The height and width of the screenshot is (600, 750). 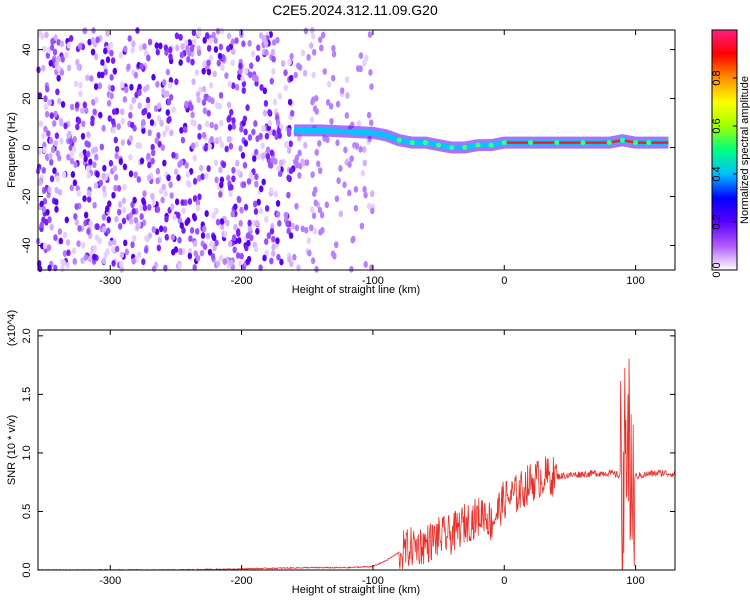 What do you see at coordinates (110, 281) in the screenshot?
I see `x-tick-label: -300` at bounding box center [110, 281].